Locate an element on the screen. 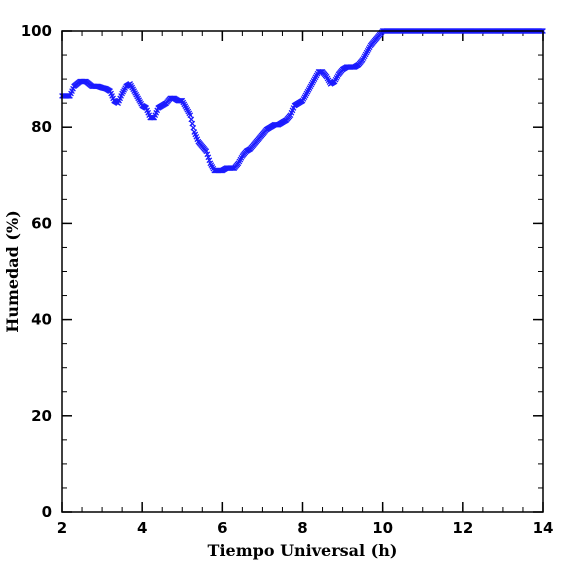 The height and width of the screenshot is (574, 574). x-tick-label: 8 is located at coordinates (302, 528).